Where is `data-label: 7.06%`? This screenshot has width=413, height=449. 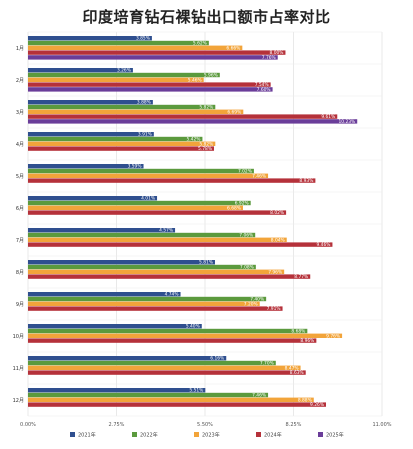 data-label: 7.06% is located at coordinates (246, 236).